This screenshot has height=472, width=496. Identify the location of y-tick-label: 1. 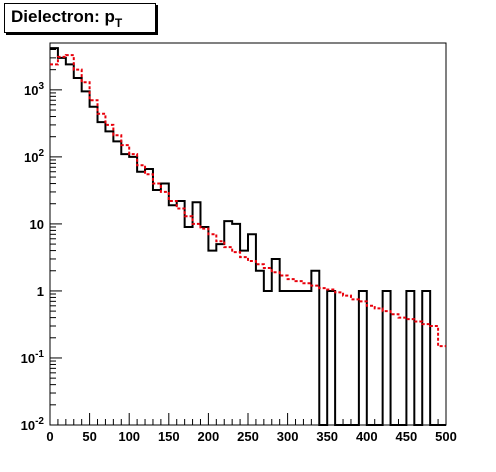
(40, 291).